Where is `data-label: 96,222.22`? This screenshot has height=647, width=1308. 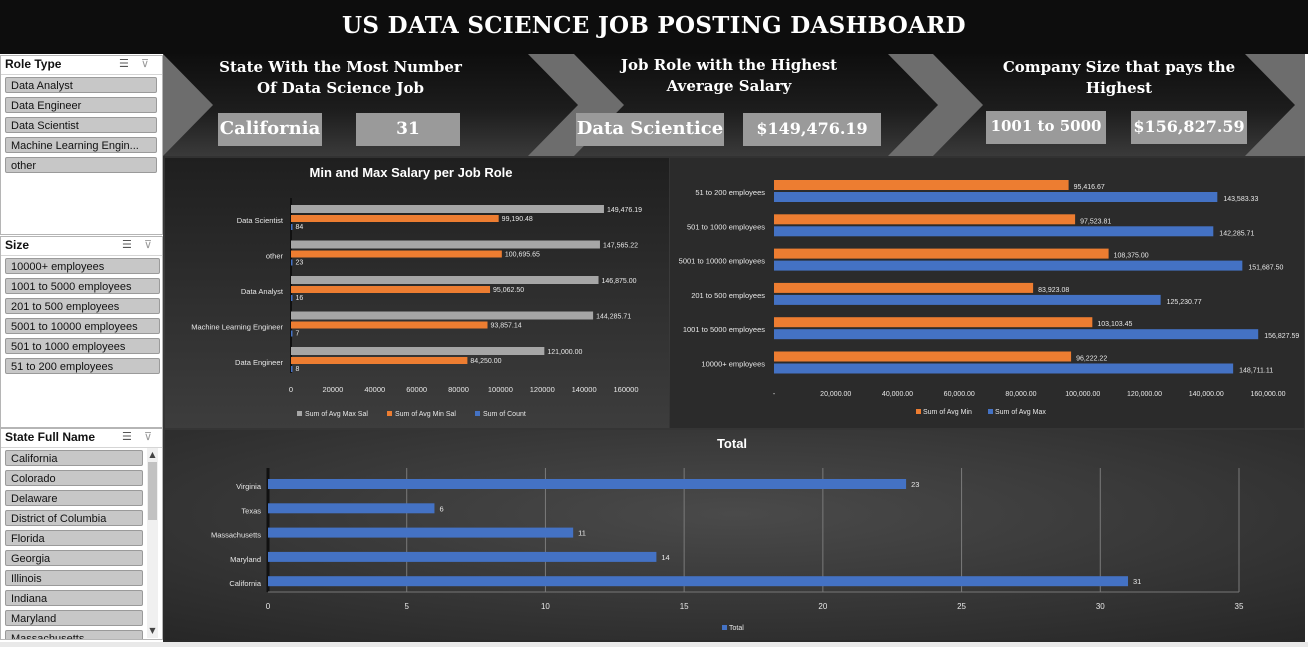 data-label: 96,222.22 is located at coordinates (1091, 359).